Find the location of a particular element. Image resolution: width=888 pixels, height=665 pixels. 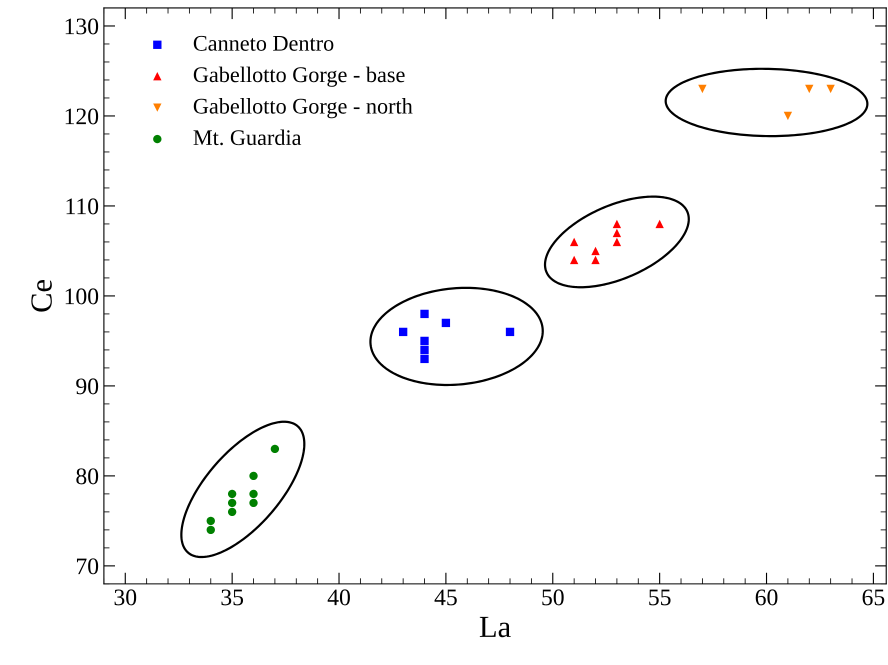

x-tick-label: 35 is located at coordinates (232, 597).